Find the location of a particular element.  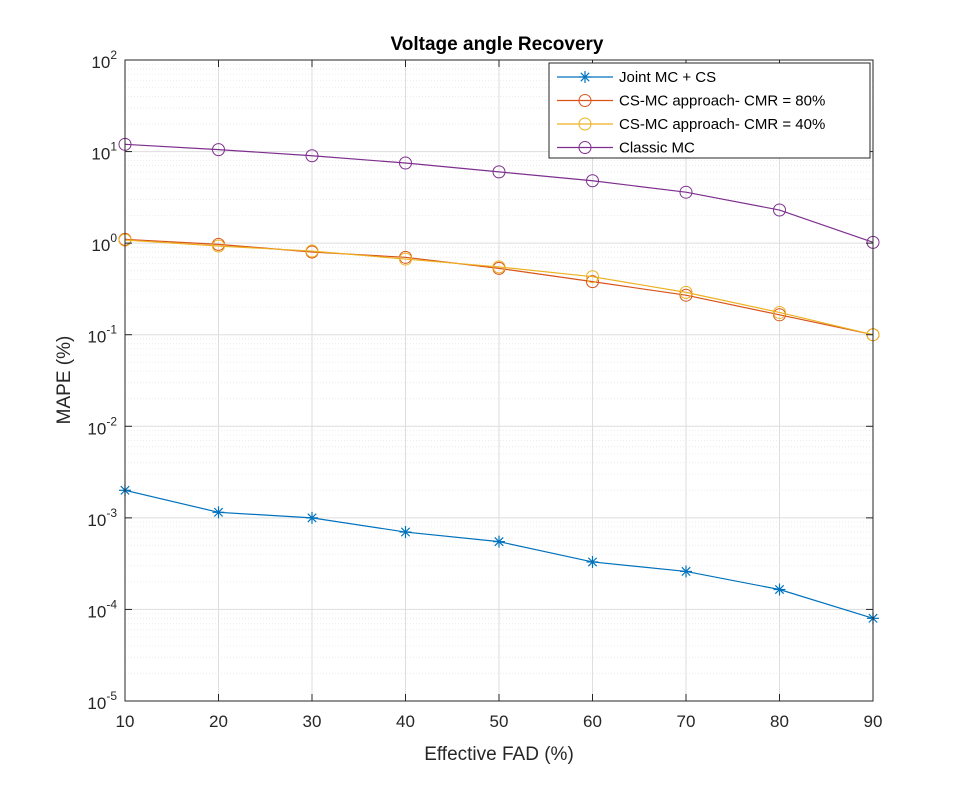

y-tick-label: 10⁻⁵ is located at coordinates (102, 701).